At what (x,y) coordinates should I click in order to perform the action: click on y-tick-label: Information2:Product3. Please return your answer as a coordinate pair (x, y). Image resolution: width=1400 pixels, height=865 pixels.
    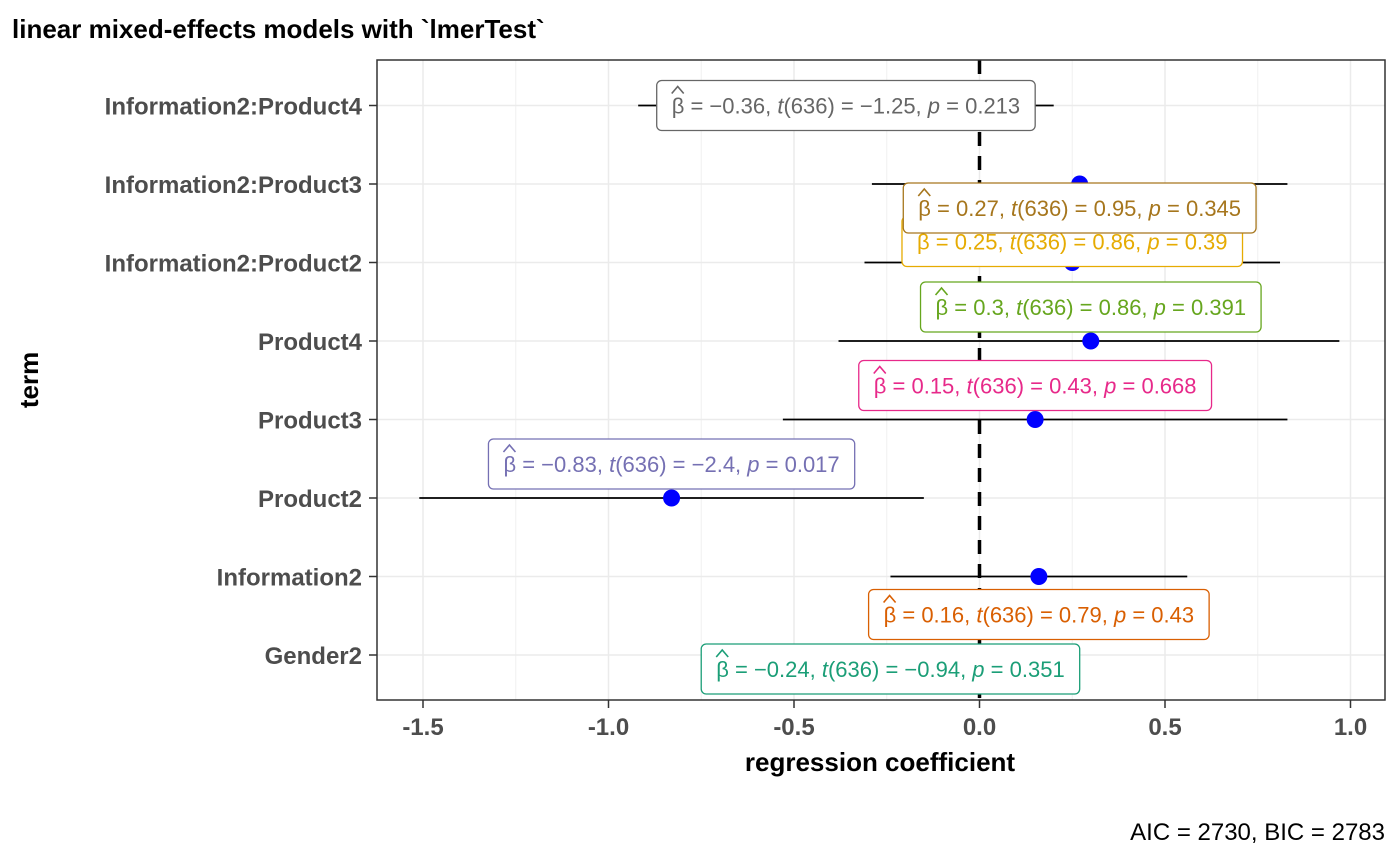
    Looking at the image, I should click on (233, 185).